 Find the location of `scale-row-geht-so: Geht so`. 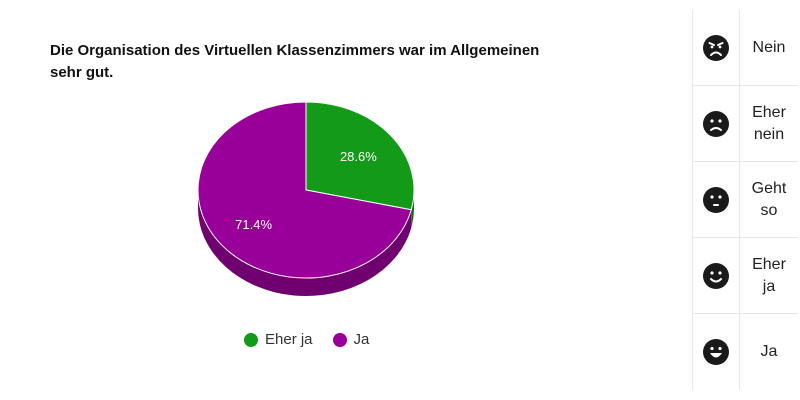

scale-row-geht-so: Geht so is located at coordinates (745, 200).